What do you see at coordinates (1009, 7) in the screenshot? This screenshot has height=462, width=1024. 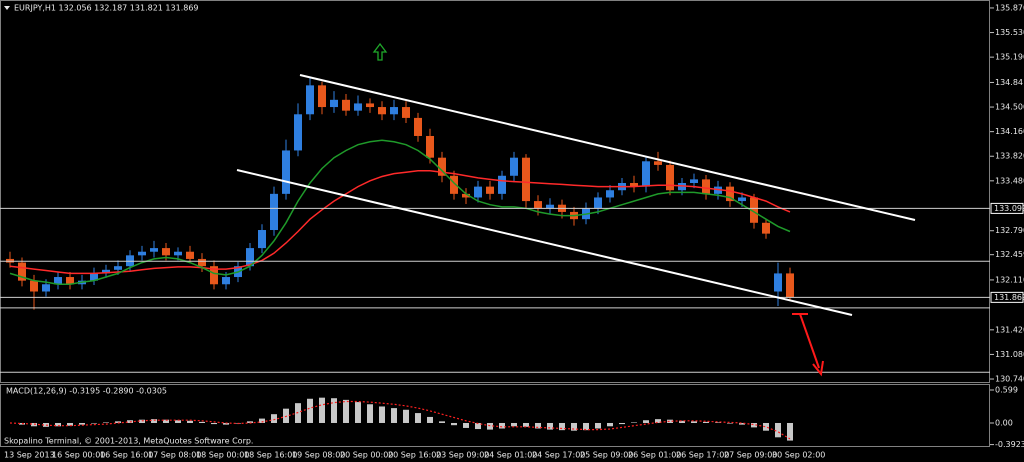 I see `y-tick-label: 135.870` at bounding box center [1009, 7].